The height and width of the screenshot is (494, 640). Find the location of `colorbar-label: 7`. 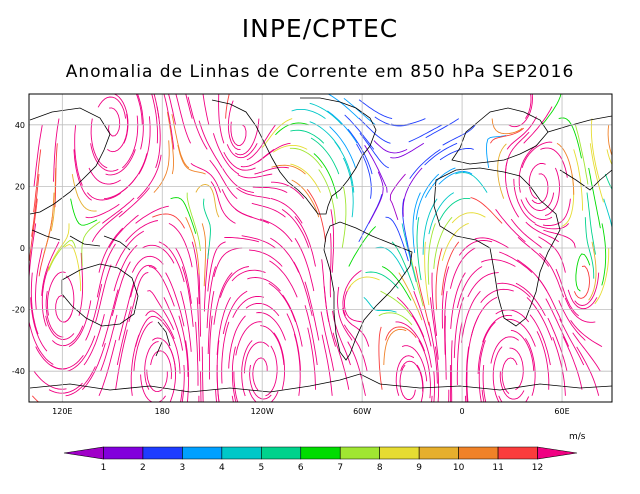

colorbar-label: 7 is located at coordinates (340, 468).